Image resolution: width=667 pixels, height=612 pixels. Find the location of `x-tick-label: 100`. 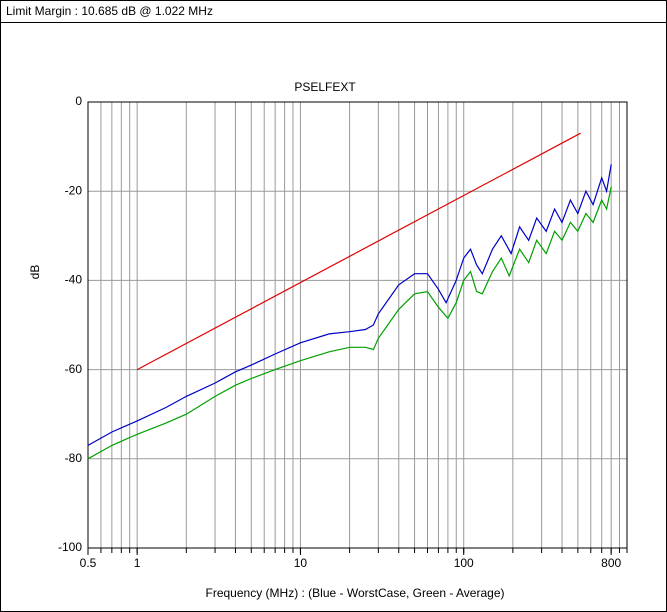

x-tick-label: 100 is located at coordinates (464, 563).